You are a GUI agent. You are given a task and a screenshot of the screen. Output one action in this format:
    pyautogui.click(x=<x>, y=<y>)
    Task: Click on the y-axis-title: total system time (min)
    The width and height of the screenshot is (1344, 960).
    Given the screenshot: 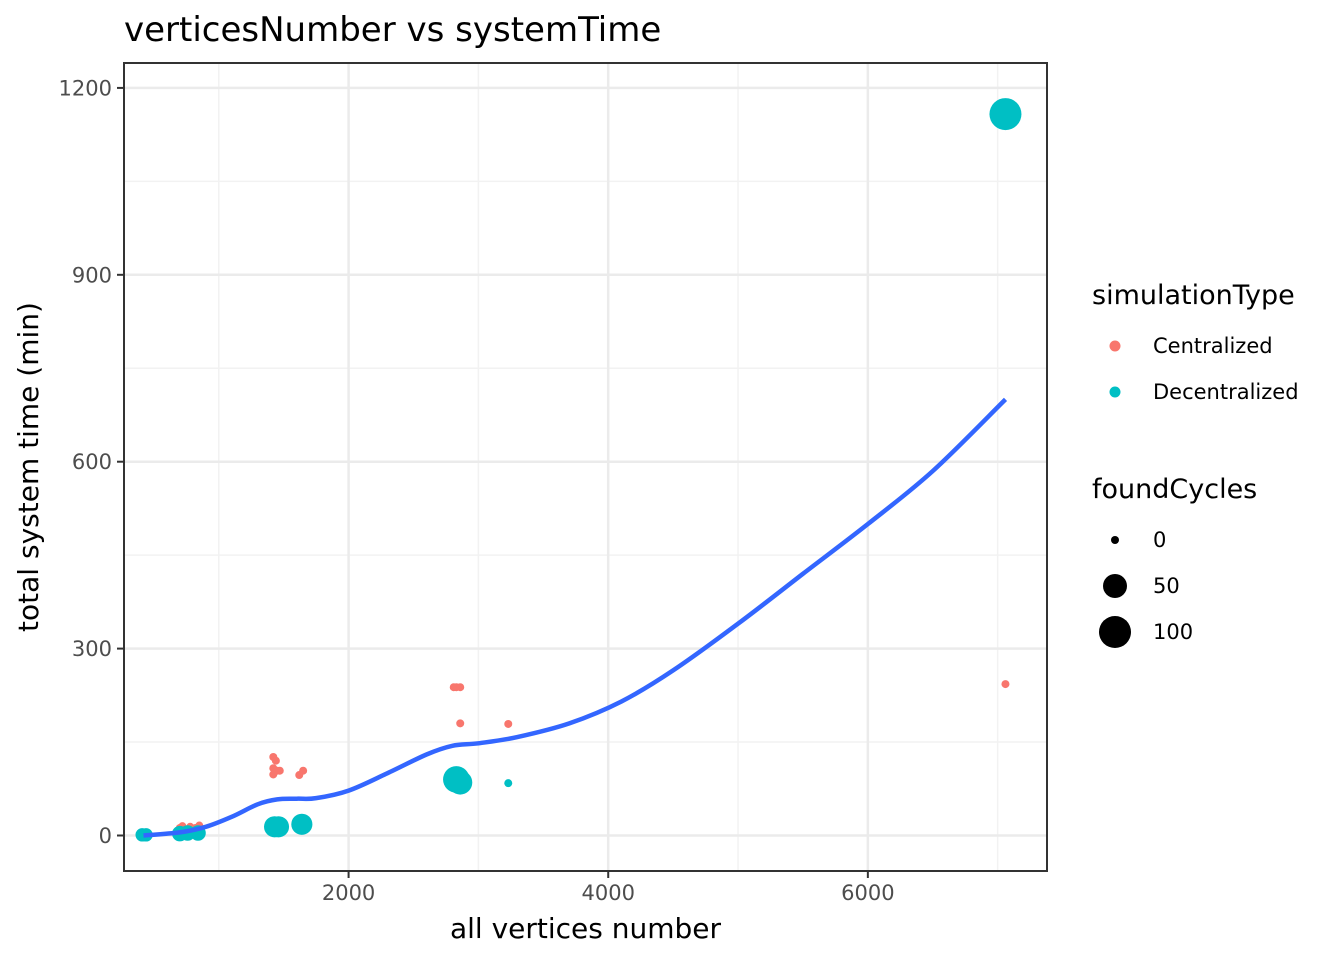 What is the action you would take?
    pyautogui.click(x=28, y=467)
    